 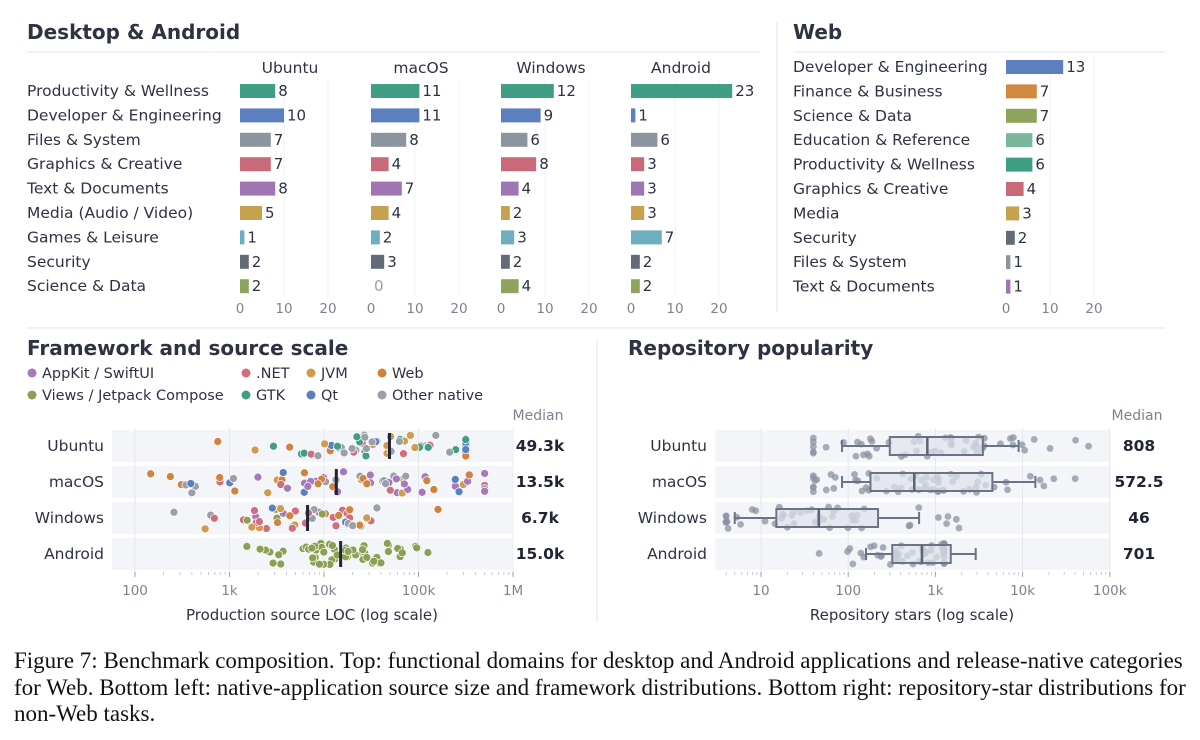 What do you see at coordinates (912, 615) in the screenshot?
I see `x-axis-label: Repository stars (log scale)` at bounding box center [912, 615].